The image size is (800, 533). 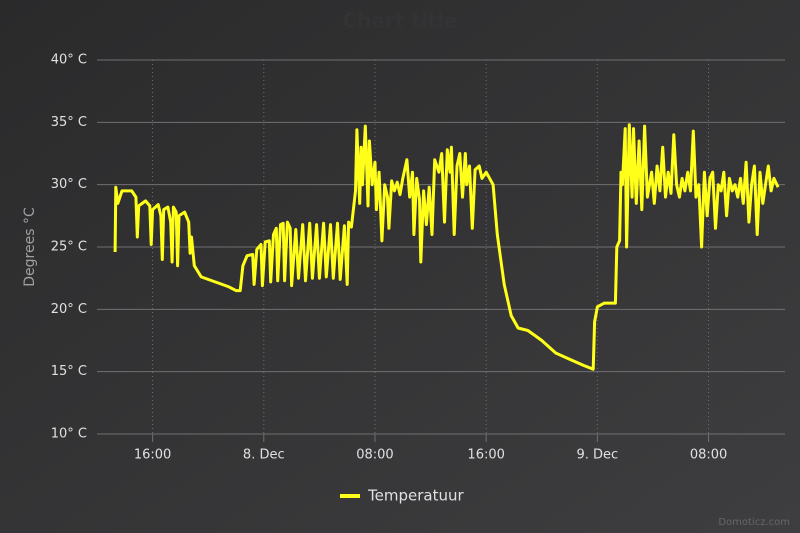 What do you see at coordinates (754, 522) in the screenshot?
I see `credits: Domoticz.com` at bounding box center [754, 522].